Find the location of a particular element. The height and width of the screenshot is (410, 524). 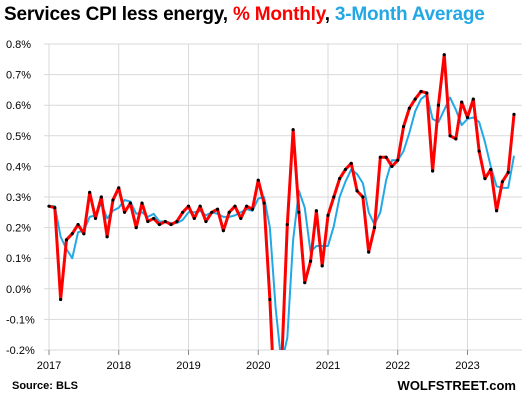

y-tick-label: -0.1% is located at coordinates (20, 320).